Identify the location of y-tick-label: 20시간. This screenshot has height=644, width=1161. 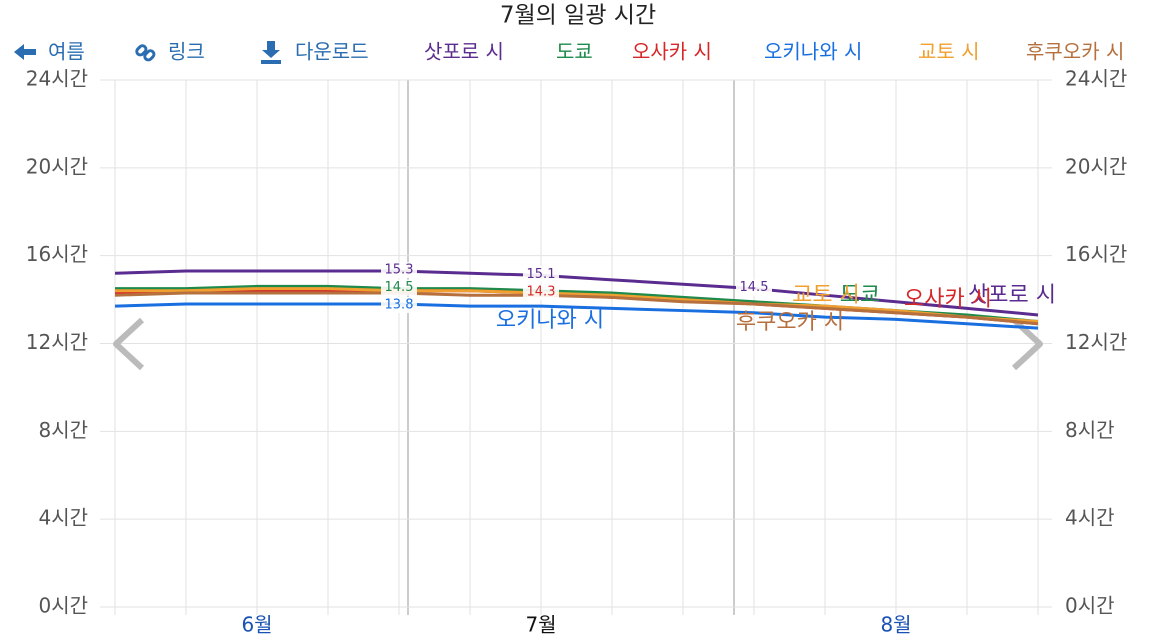
(57, 166).